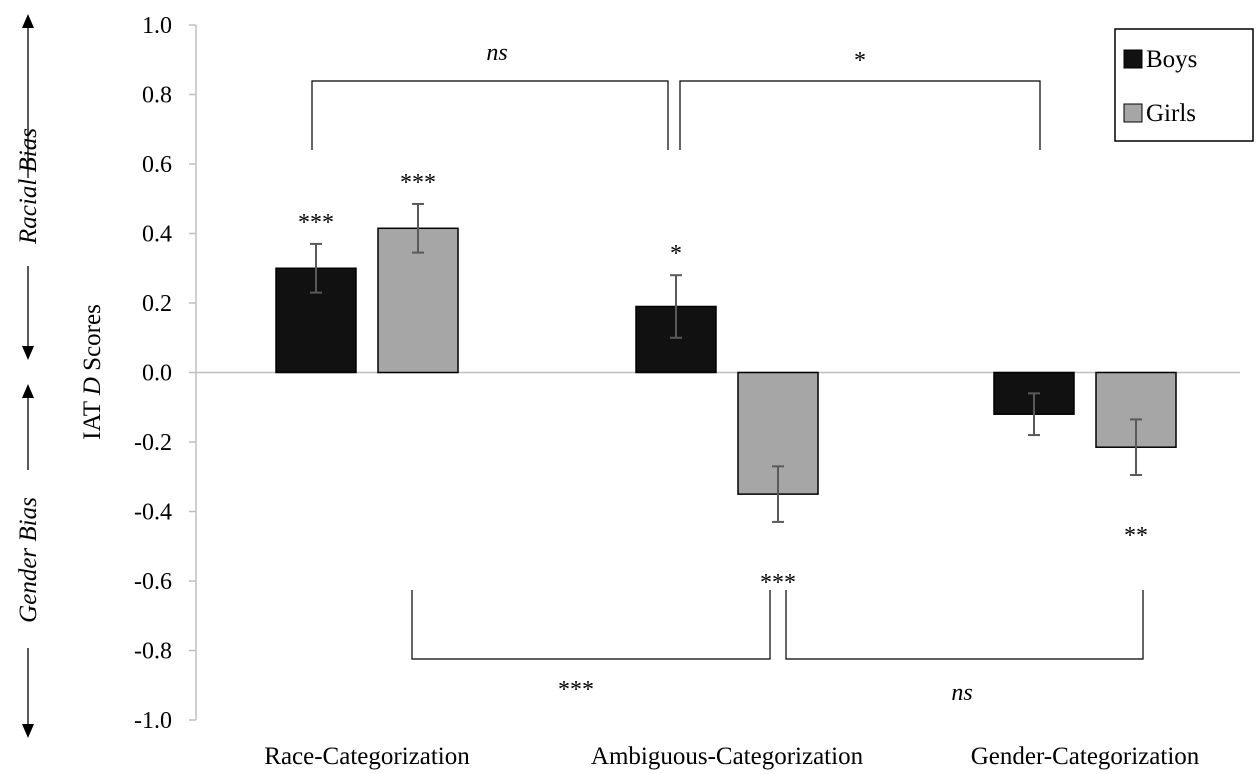 This screenshot has height=774, width=1257. What do you see at coordinates (157, 96) in the screenshot?
I see `y-tick-label: 0.8` at bounding box center [157, 96].